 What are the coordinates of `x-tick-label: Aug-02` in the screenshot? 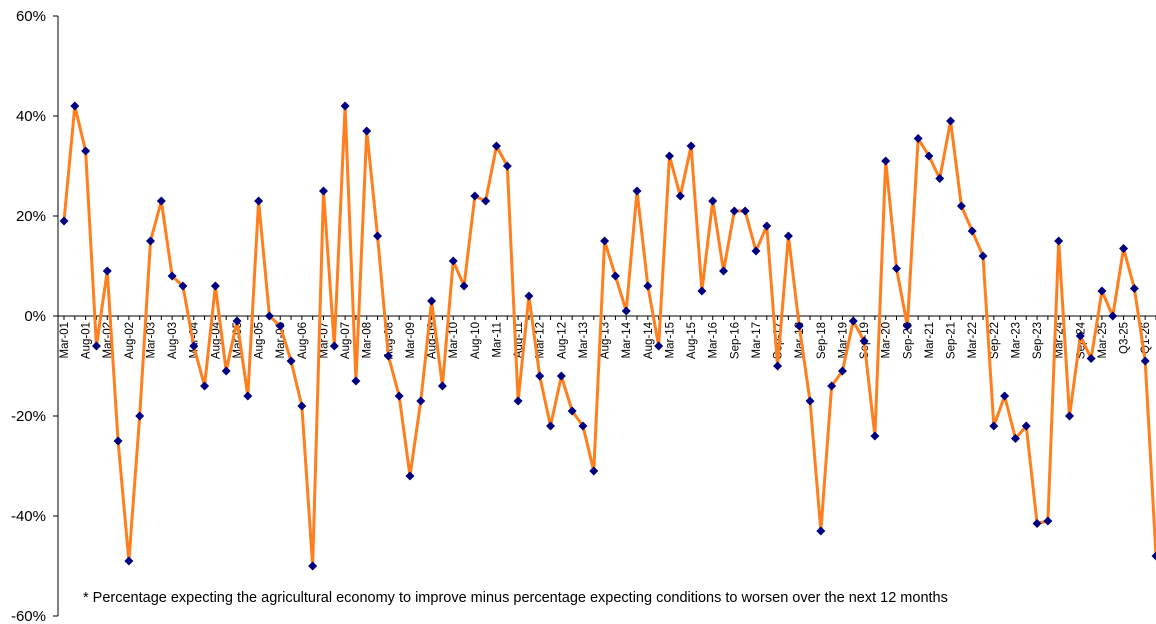 It's located at (130, 340).